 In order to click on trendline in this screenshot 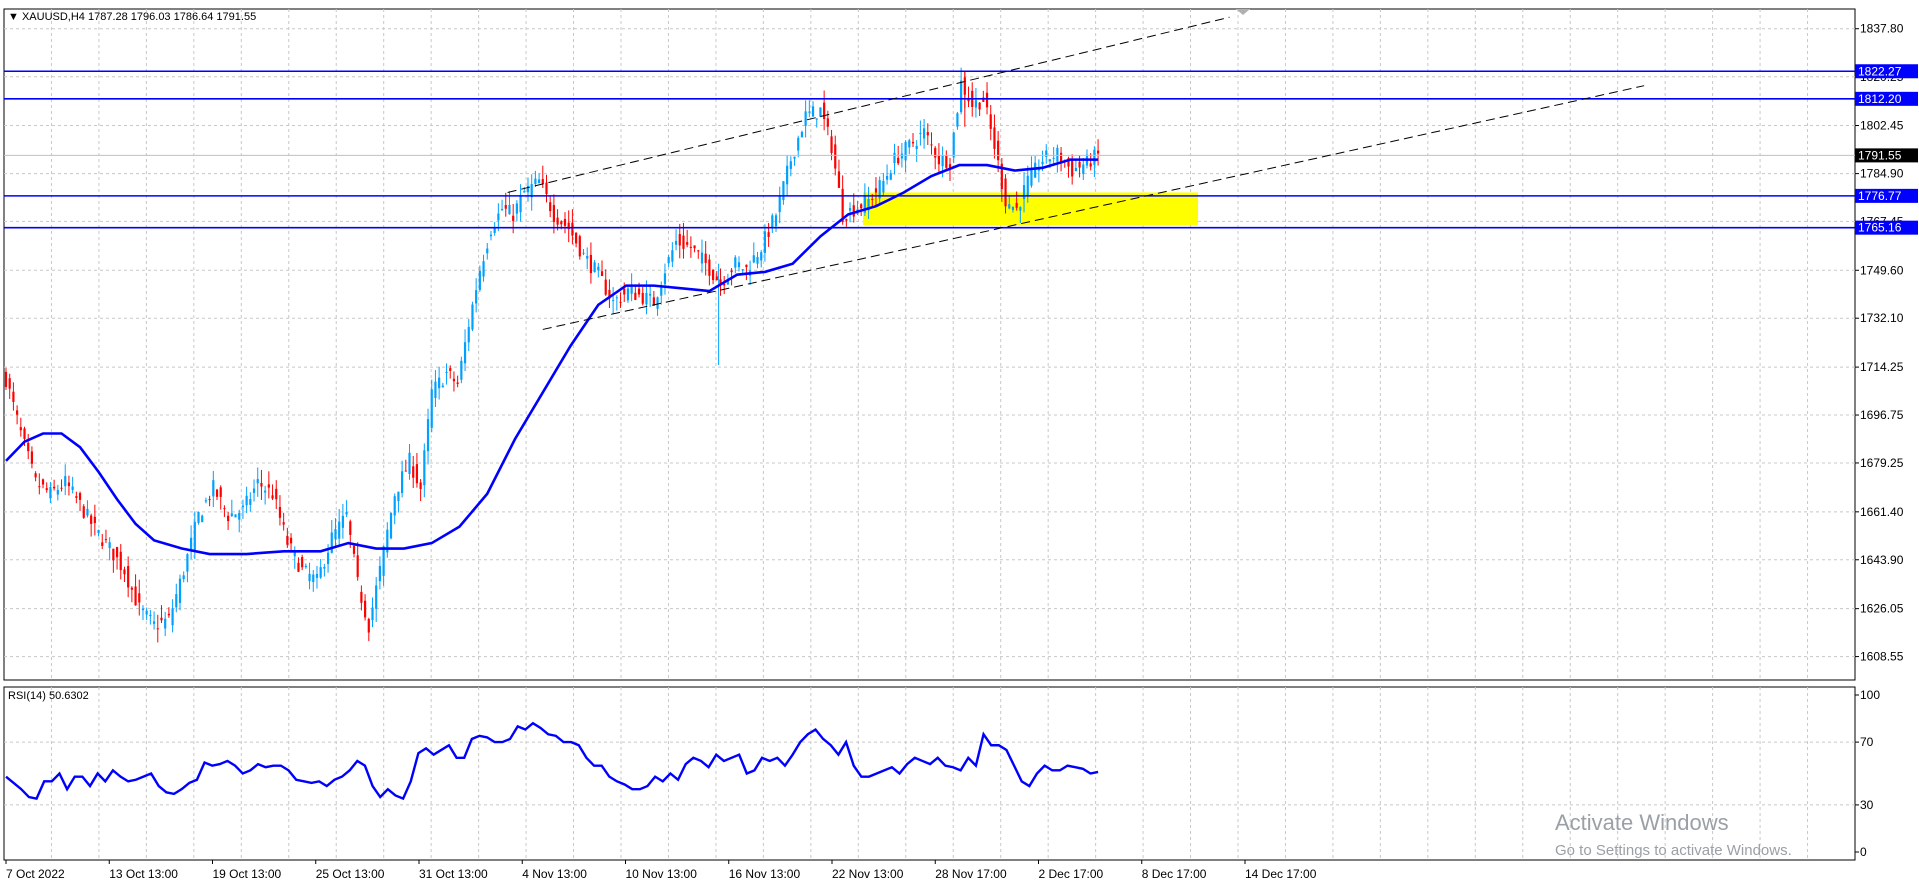, I will do `click(868, 104)`.